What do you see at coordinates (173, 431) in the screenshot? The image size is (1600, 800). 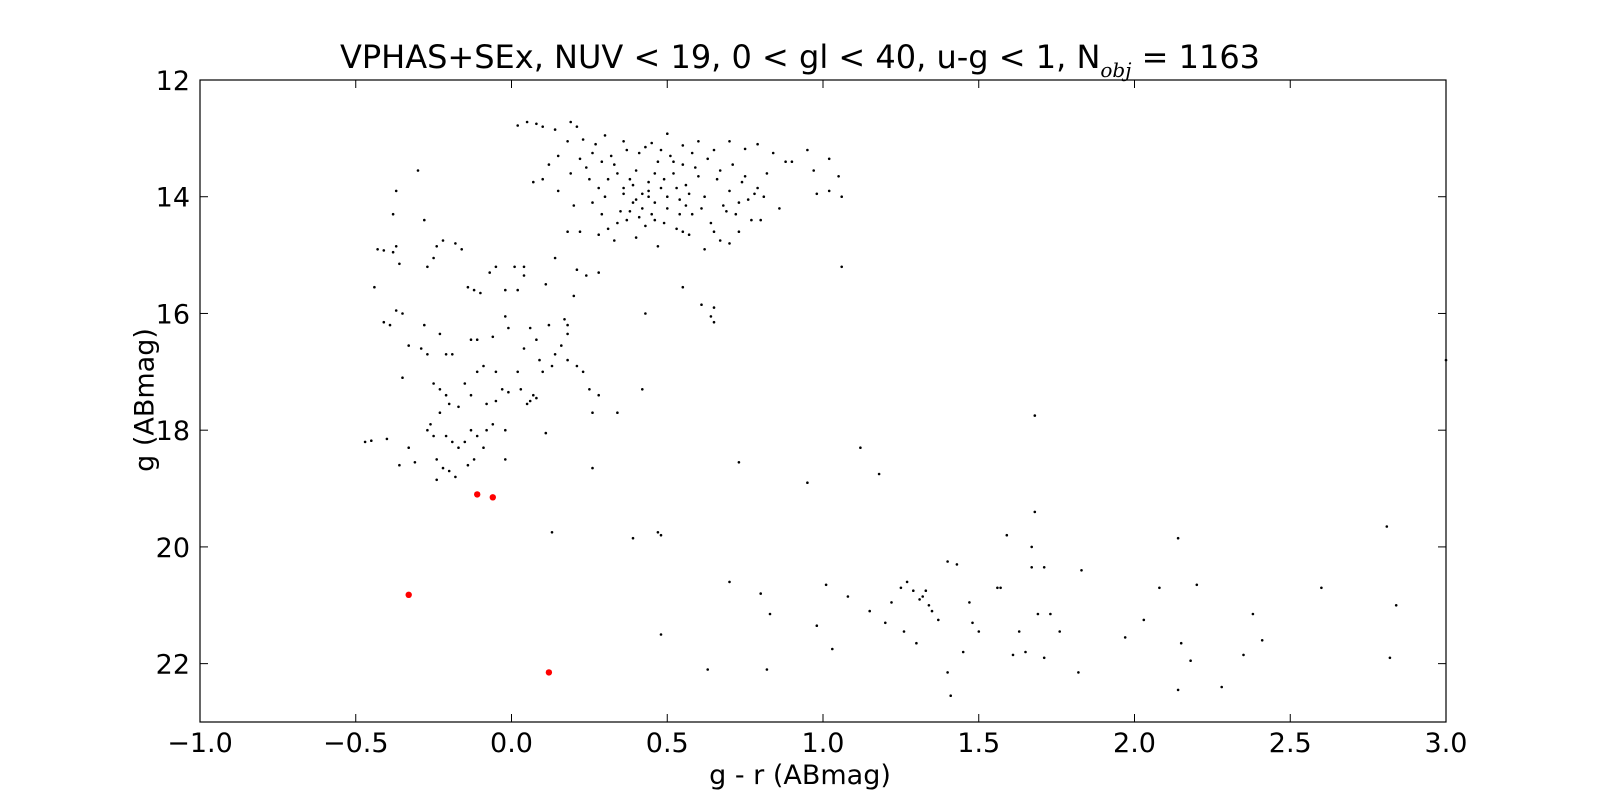 I see `y-tick-label: 18` at bounding box center [173, 431].